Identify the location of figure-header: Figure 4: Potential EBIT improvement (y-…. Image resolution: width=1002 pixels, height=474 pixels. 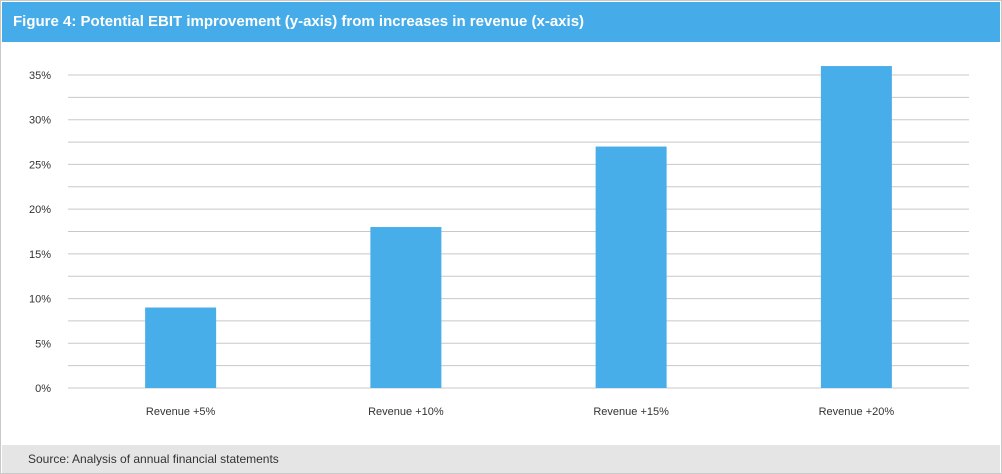
(501, 22).